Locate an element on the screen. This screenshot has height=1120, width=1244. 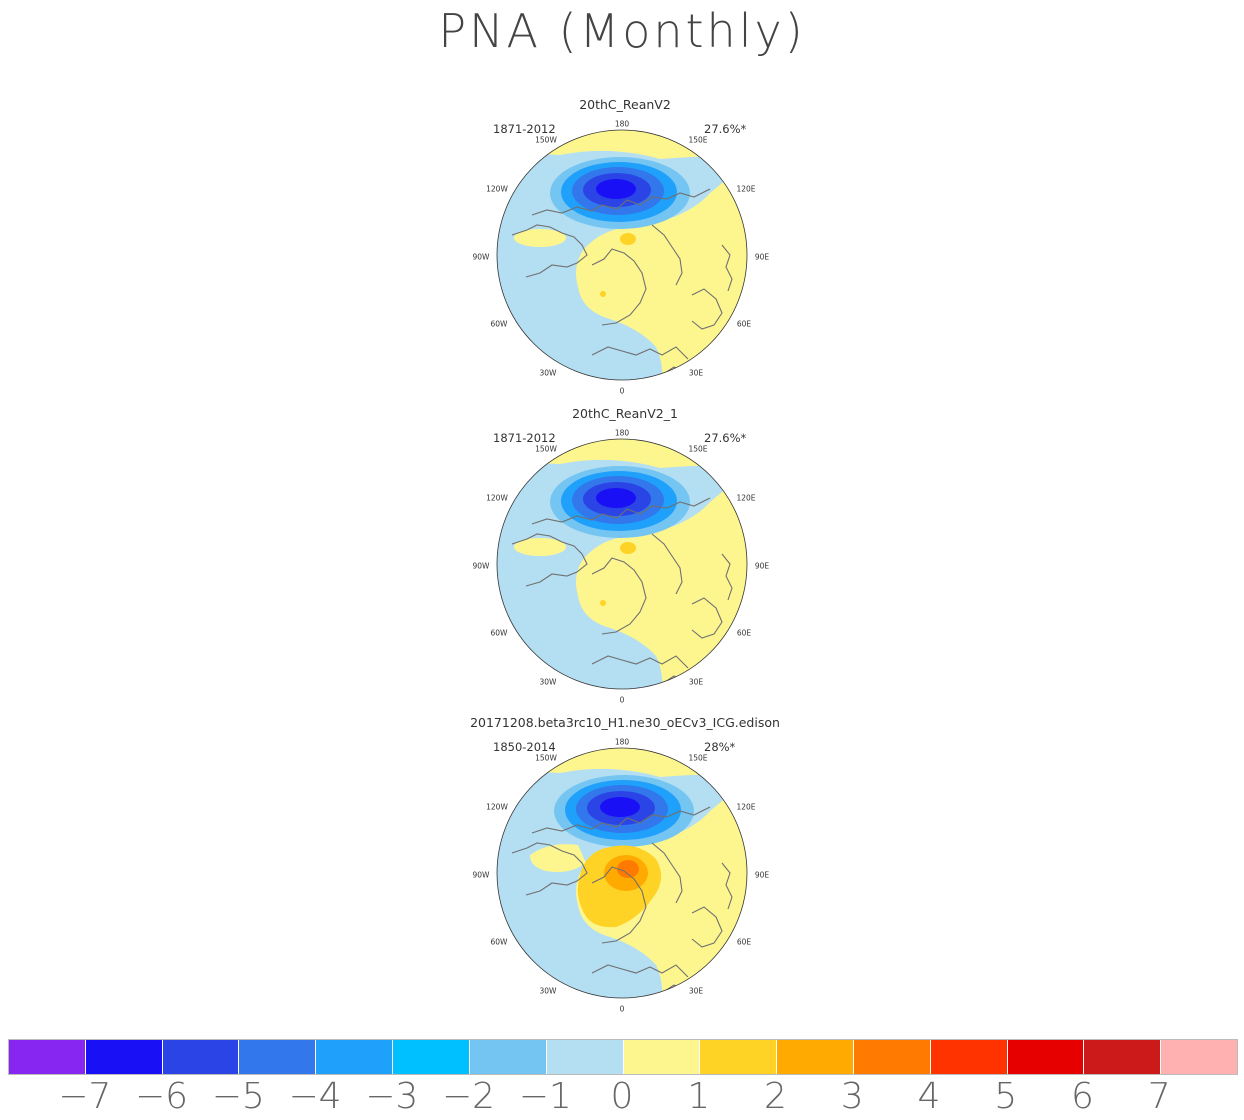
colorbar-tick-label: 0 is located at coordinates (622, 1096).